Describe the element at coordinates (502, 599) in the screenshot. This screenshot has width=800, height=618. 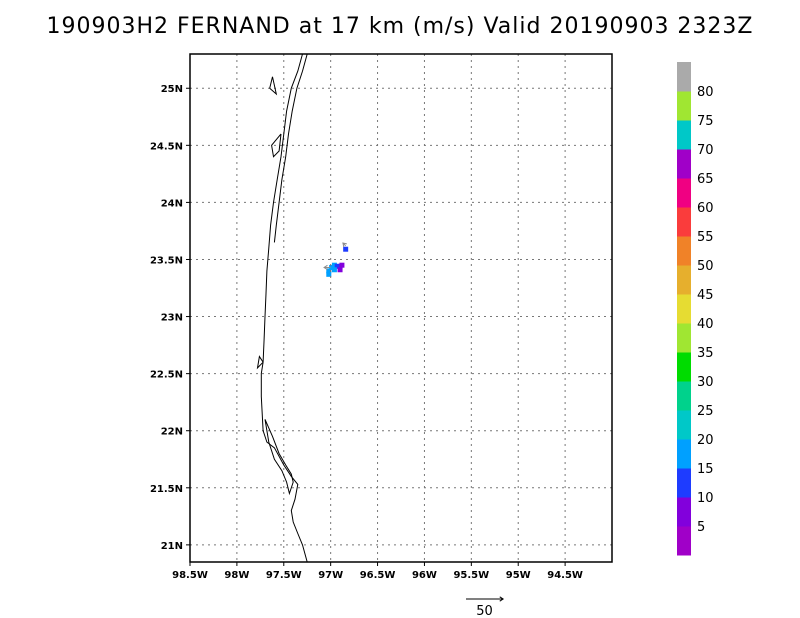
I see `vector-key-arrow-head` at that location.